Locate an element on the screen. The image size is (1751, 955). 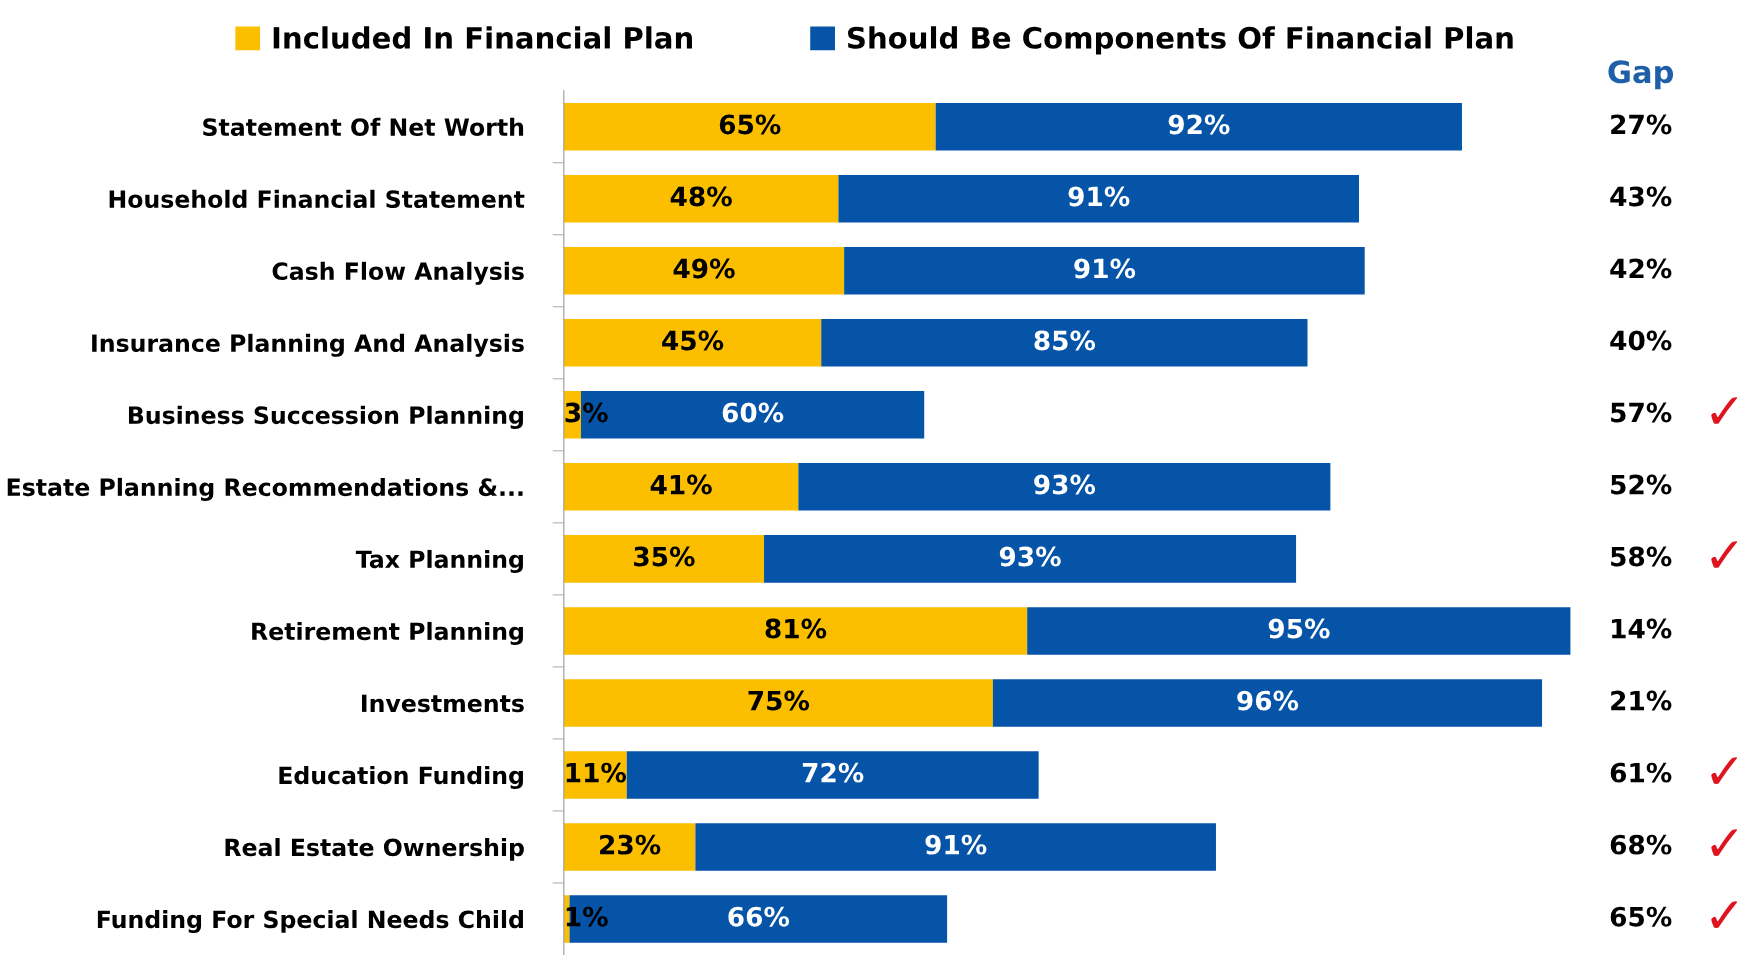
y-tick-label: Tax Planning is located at coordinates (439, 561).